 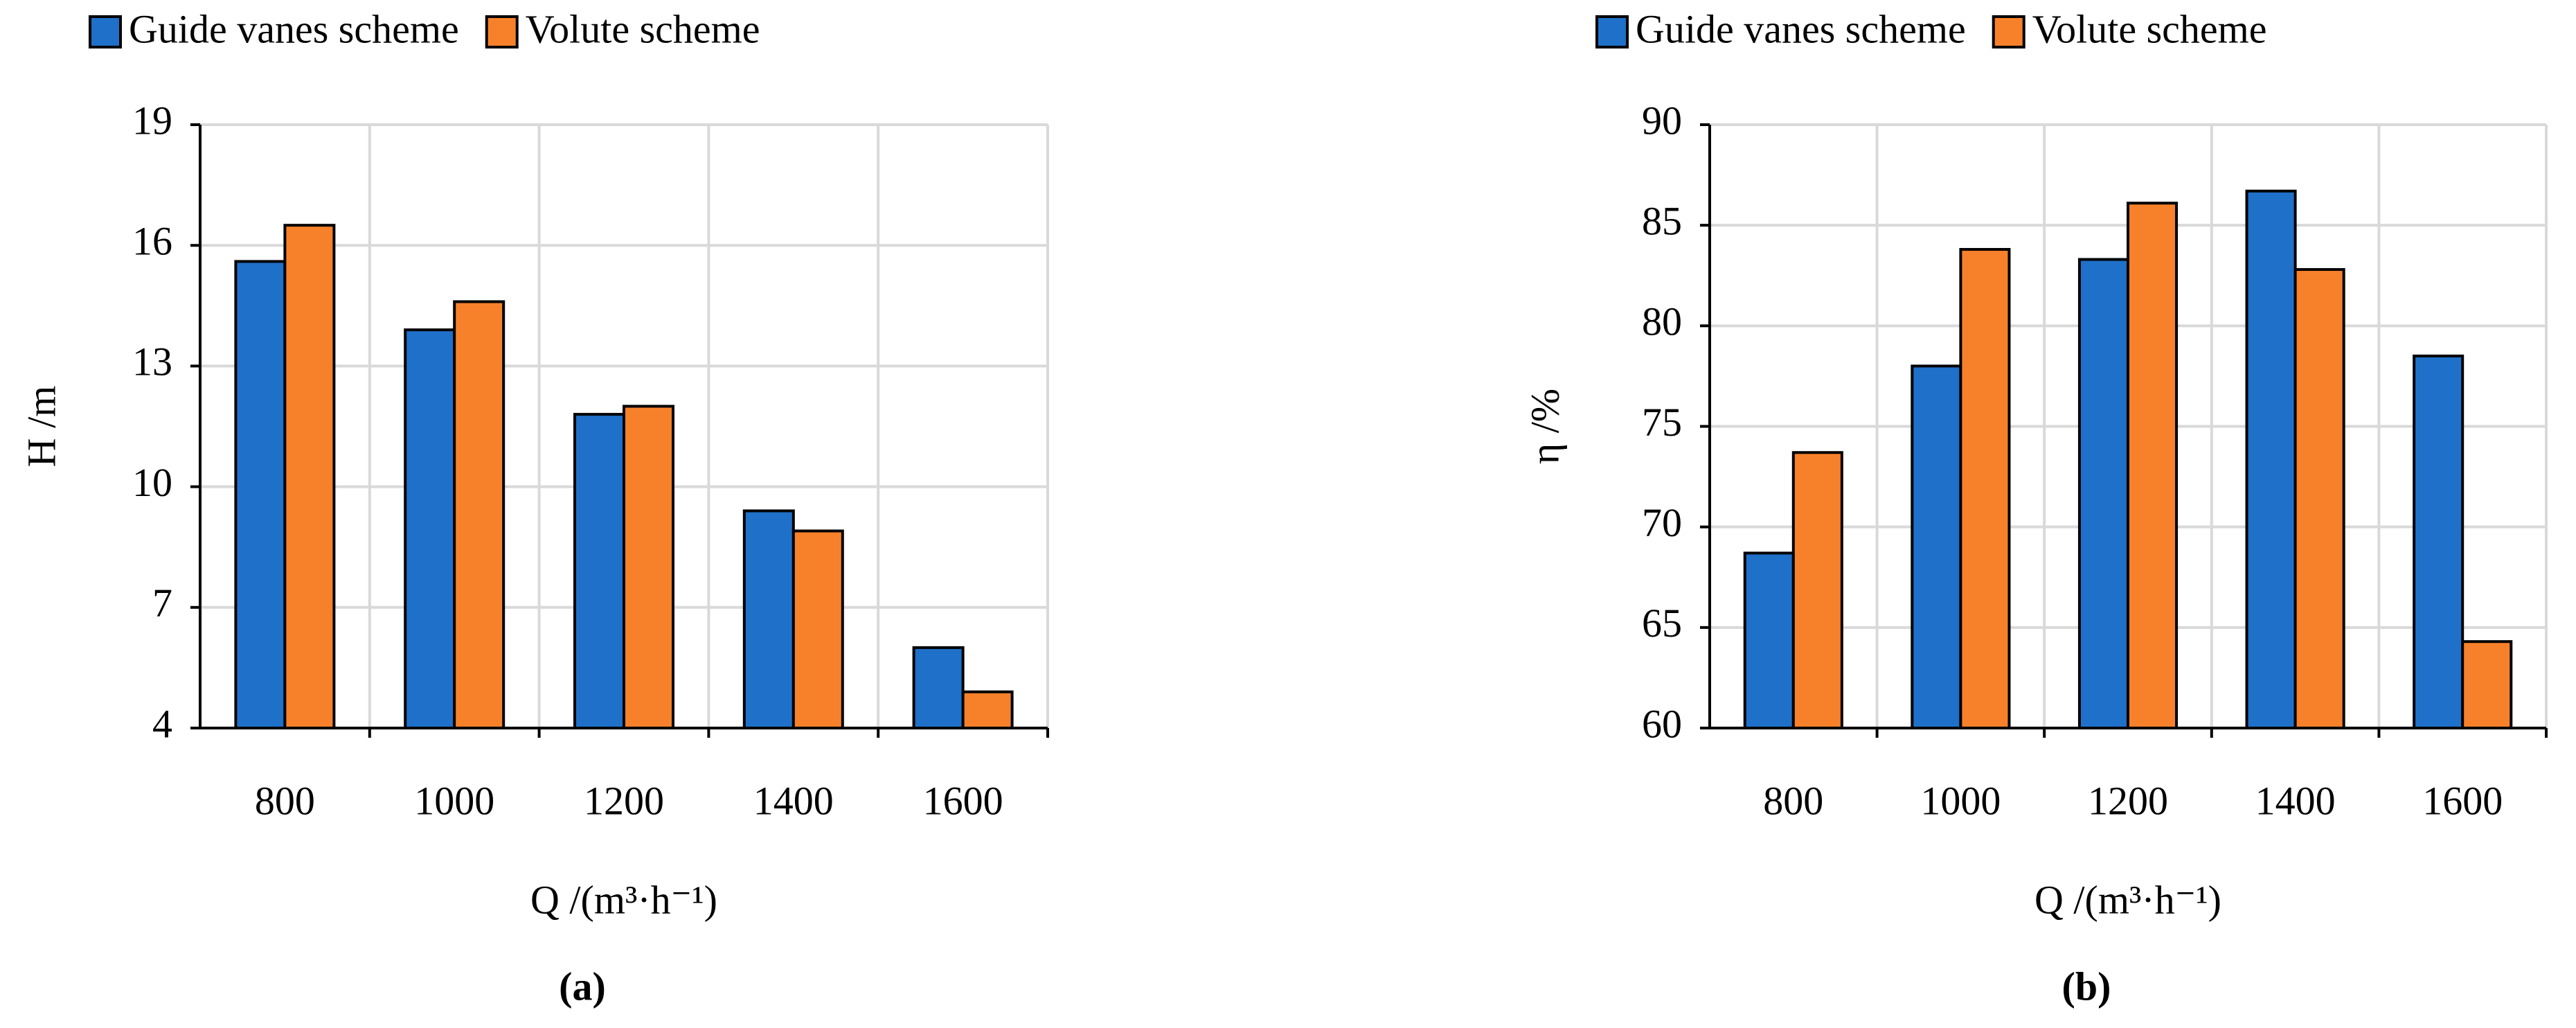 What do you see at coordinates (162, 603) in the screenshot?
I see `y-tick-label: 7` at bounding box center [162, 603].